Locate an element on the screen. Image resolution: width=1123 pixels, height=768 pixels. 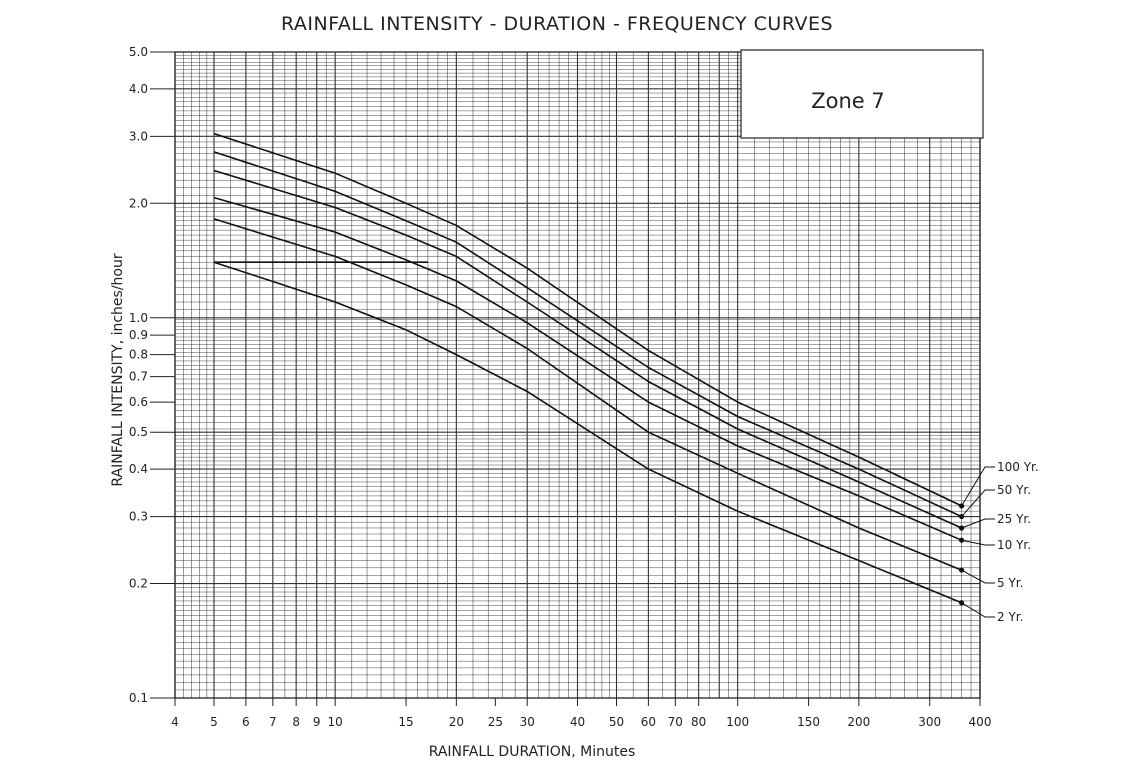
y-tick-label: 0.5 is located at coordinates (138, 432).